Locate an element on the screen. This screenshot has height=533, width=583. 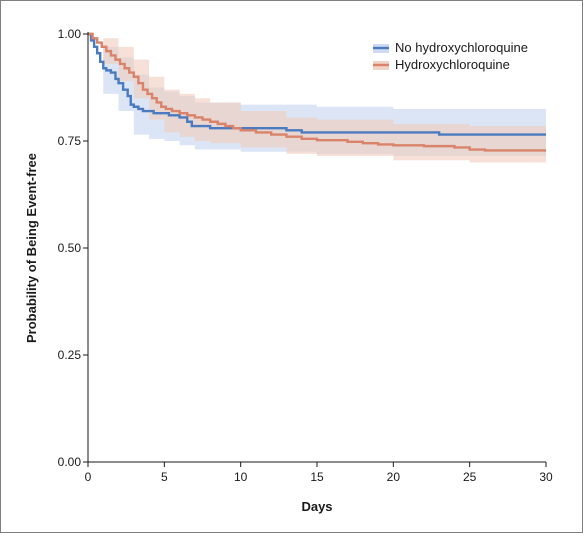
x-axis-title: Days is located at coordinates (316, 506).